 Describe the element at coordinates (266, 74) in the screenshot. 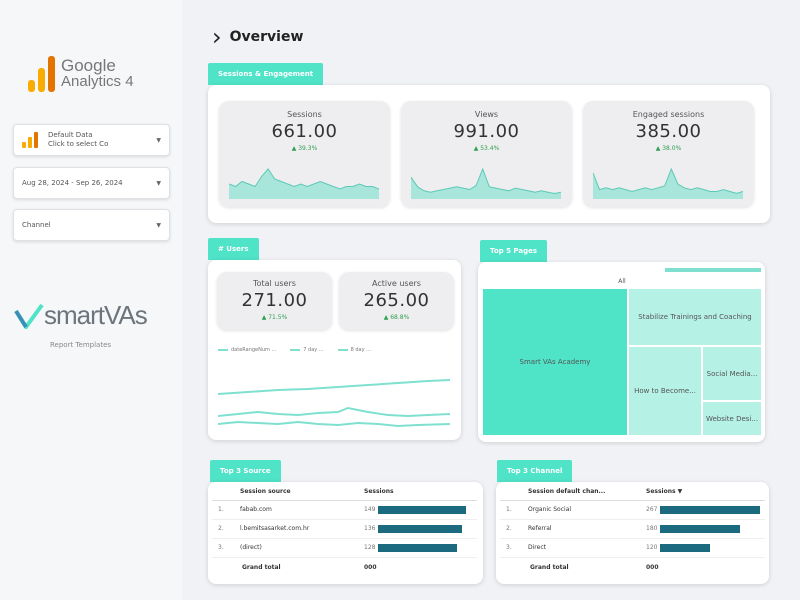

I see `section-tag-sessions: Sessions & Engagement` at that location.